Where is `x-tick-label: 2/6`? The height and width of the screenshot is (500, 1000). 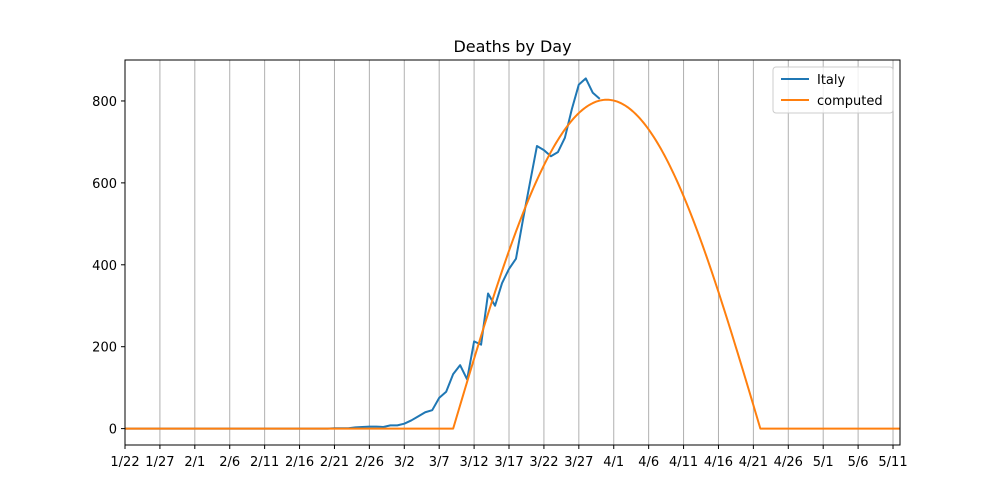
x-tick-label: 2/6 is located at coordinates (229, 462).